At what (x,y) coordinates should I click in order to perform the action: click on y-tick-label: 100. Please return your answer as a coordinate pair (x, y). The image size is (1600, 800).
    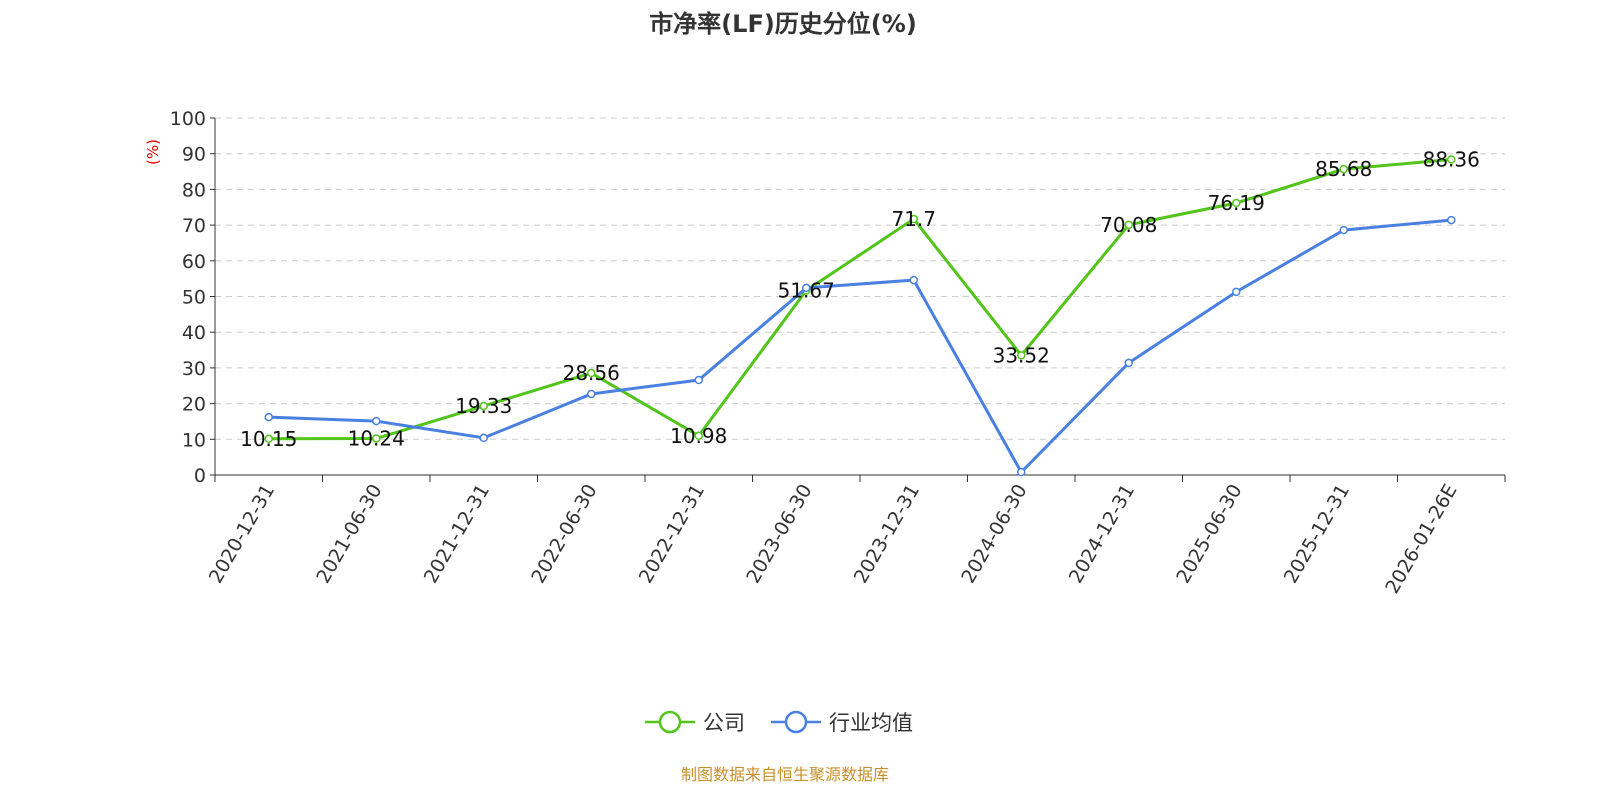
    Looking at the image, I should click on (188, 119).